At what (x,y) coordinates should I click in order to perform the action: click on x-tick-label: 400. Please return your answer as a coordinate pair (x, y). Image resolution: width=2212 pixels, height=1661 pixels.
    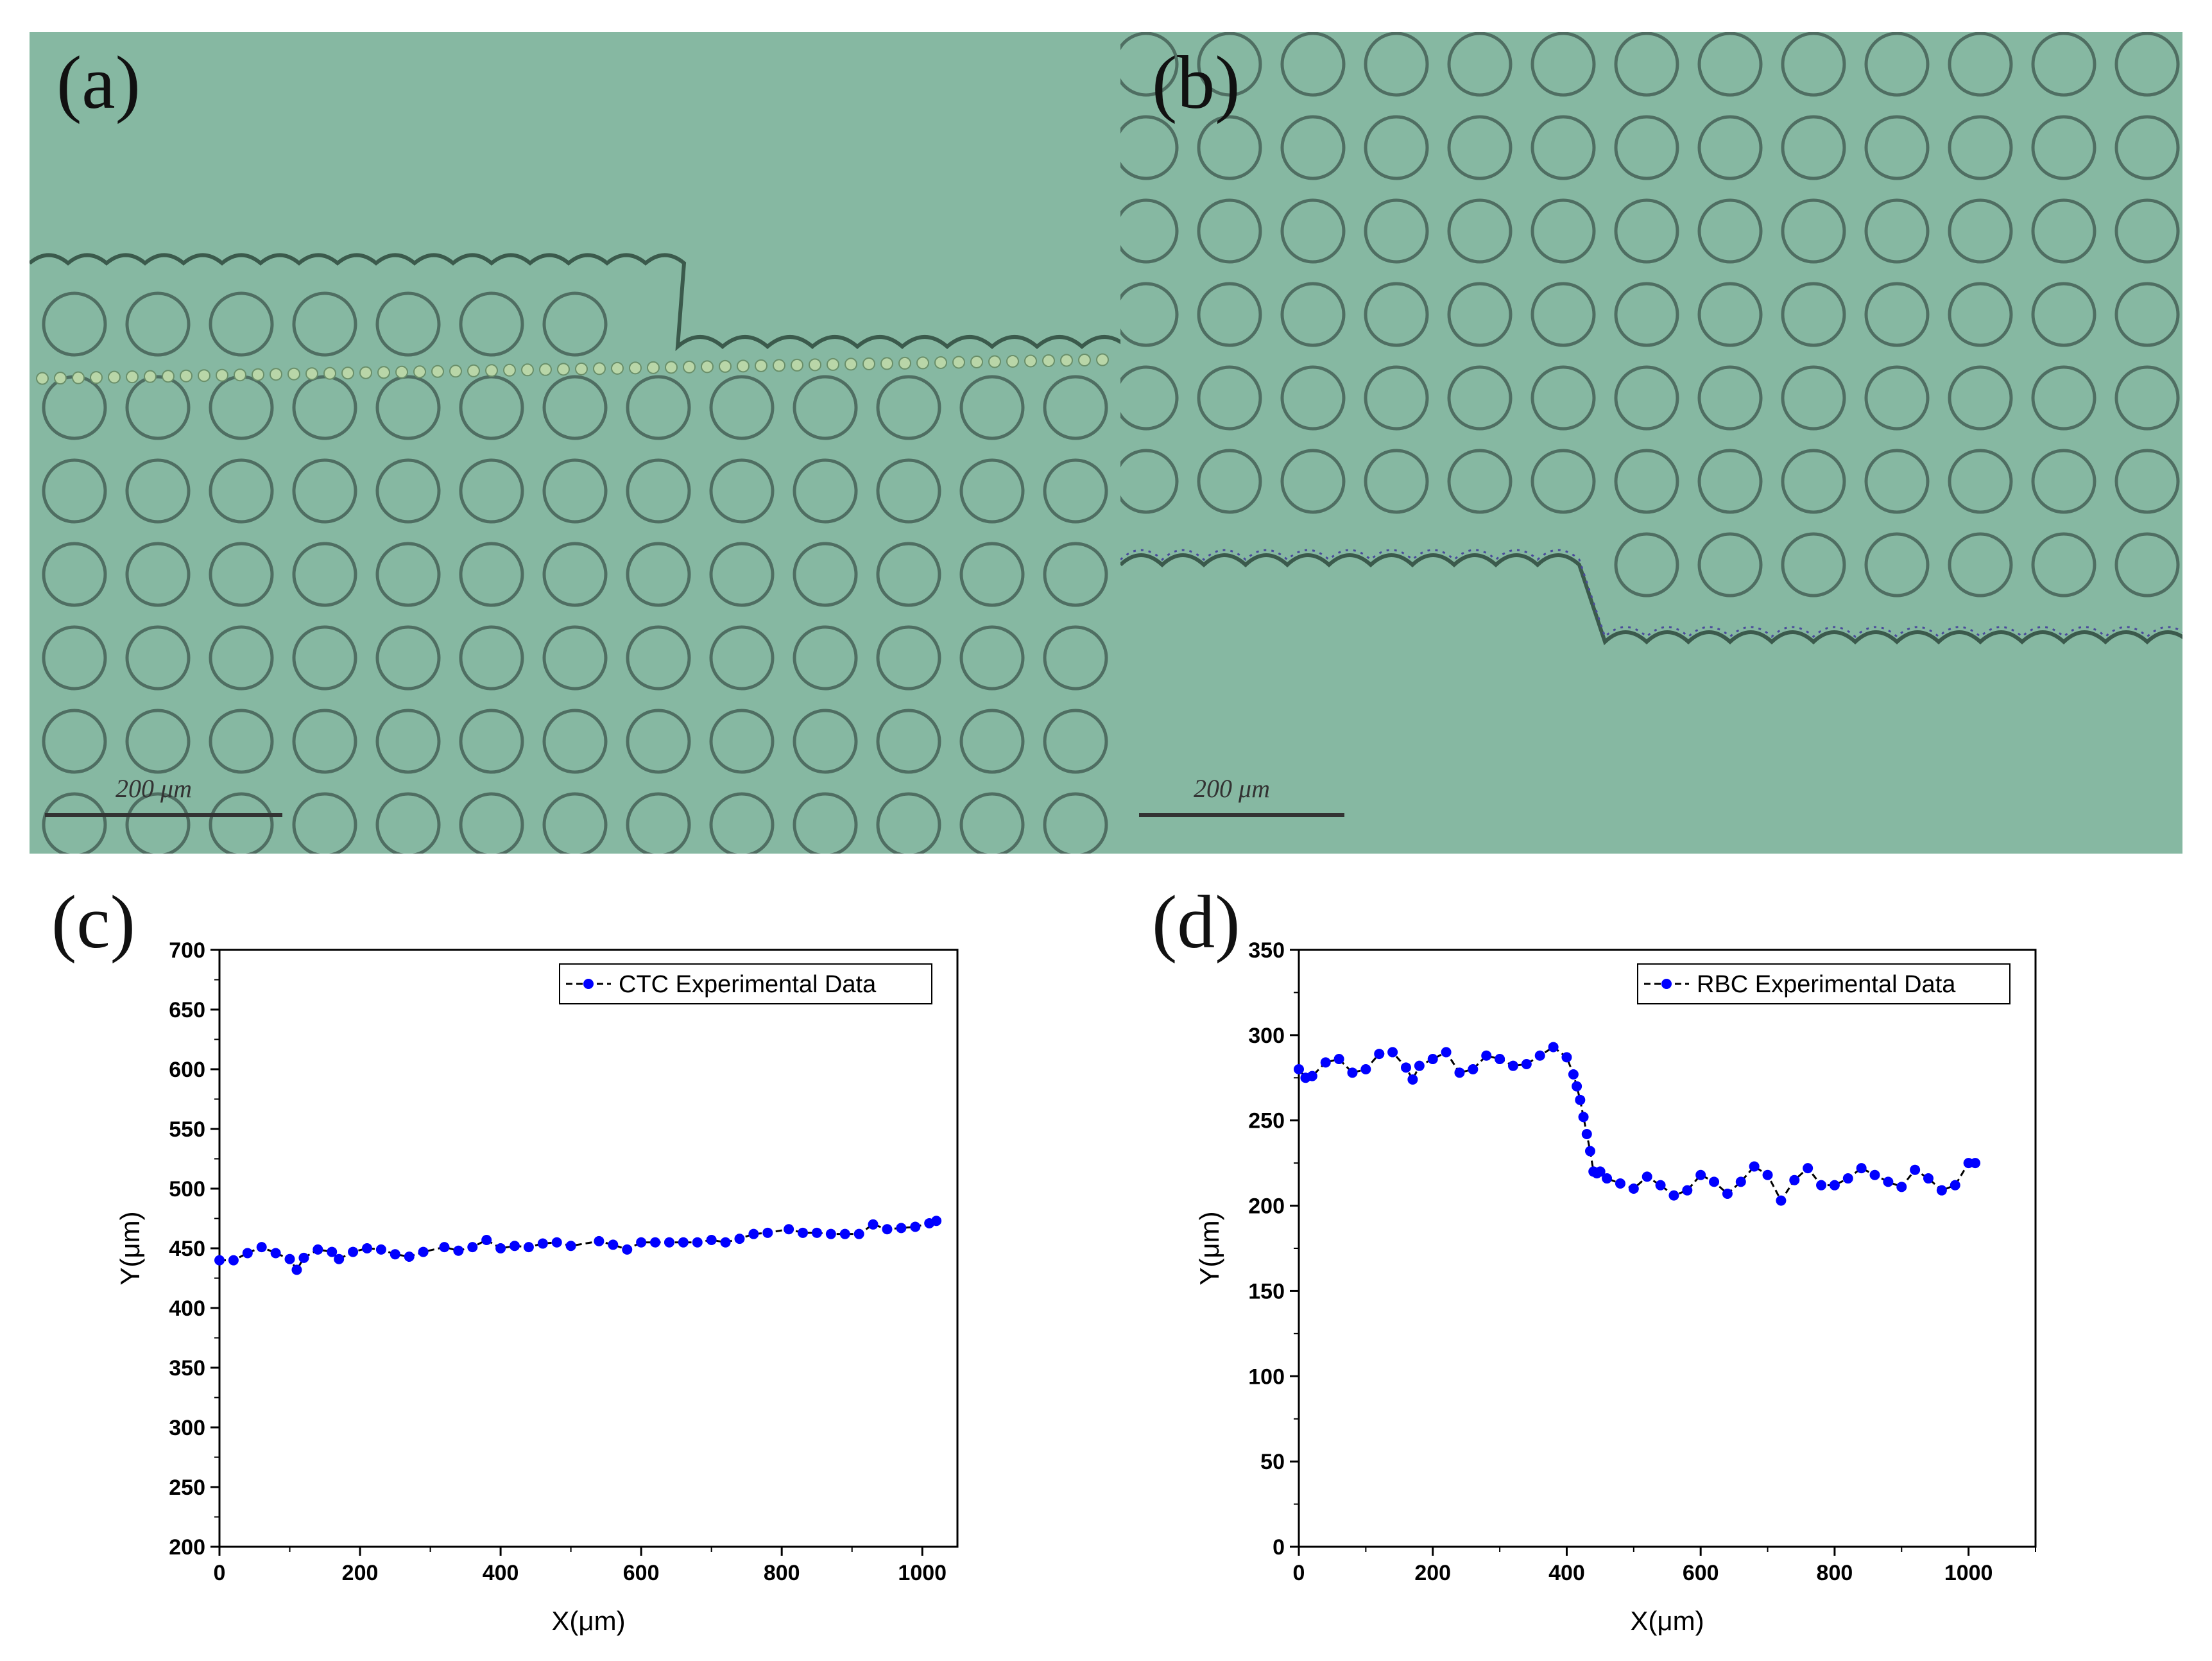
    Looking at the image, I should click on (1566, 1573).